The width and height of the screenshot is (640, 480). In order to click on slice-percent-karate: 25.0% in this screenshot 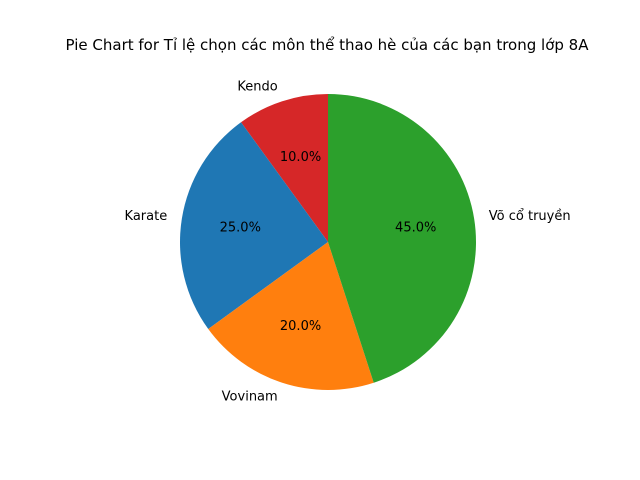, I will do `click(240, 228)`.